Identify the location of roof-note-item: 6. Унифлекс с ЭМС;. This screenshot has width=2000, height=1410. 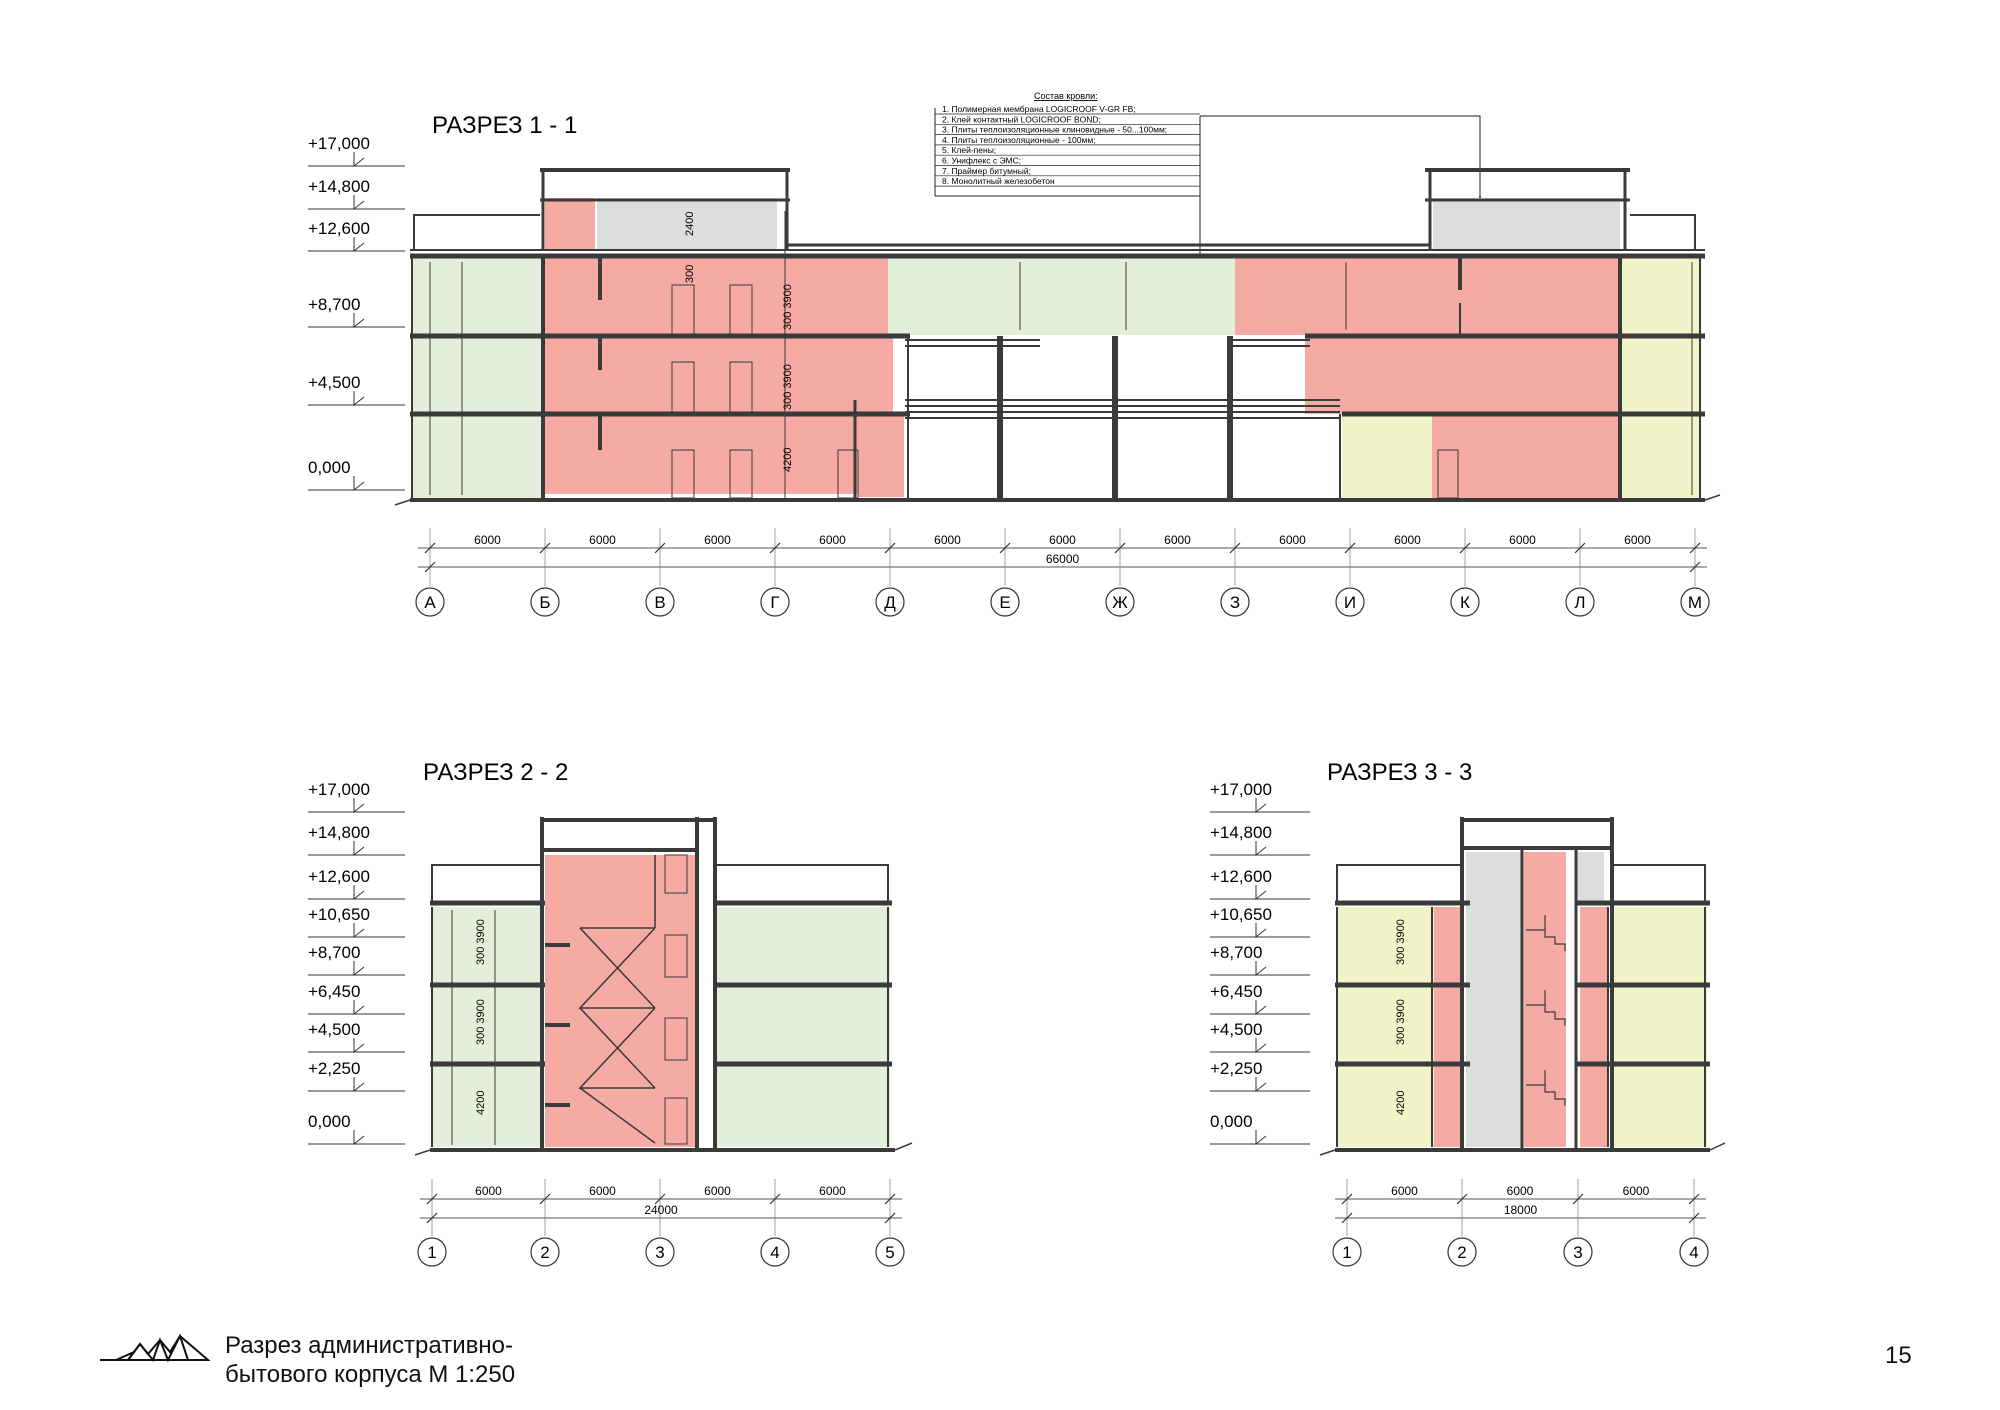
(981, 161).